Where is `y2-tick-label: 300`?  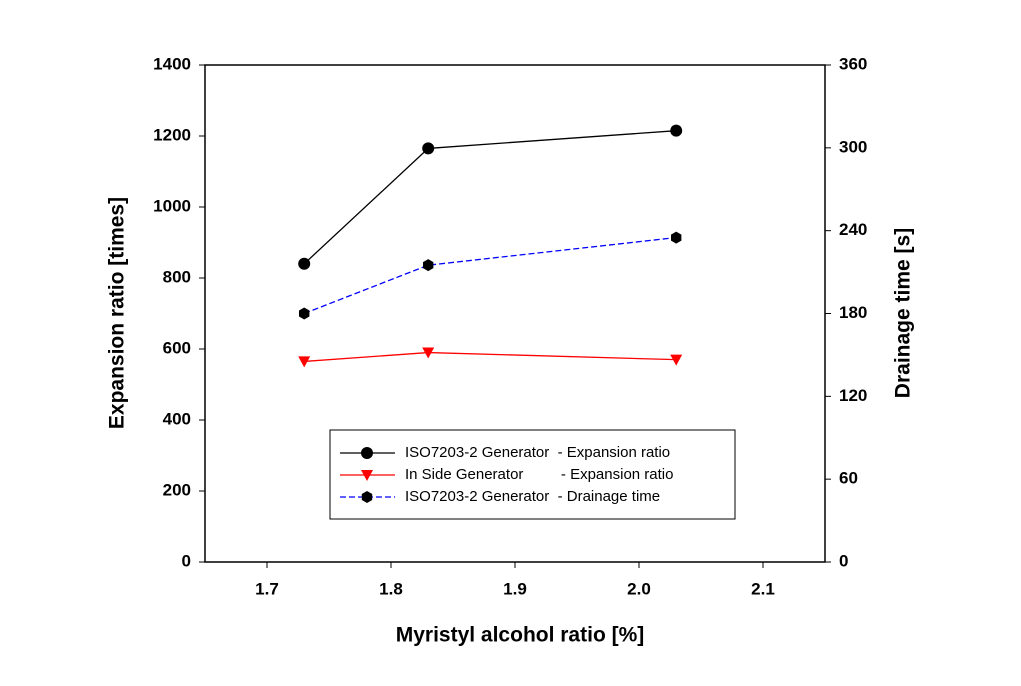 y2-tick-label: 300 is located at coordinates (853, 146).